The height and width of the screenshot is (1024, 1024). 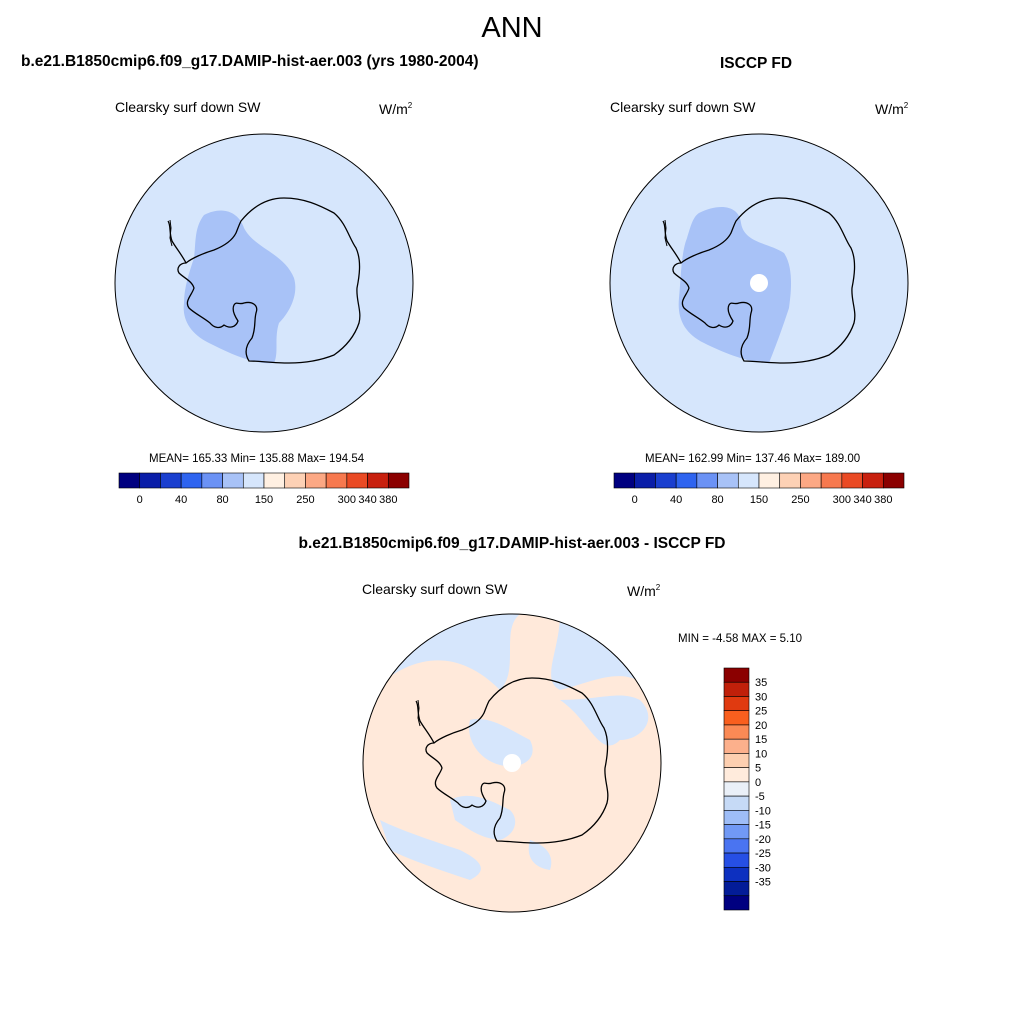 I want to click on panel-left-colorbar-tick-label: 150, so click(x=264, y=500).